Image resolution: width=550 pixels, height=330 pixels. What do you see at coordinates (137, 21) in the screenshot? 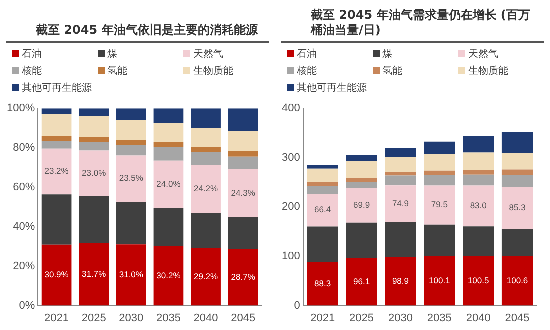
I see `chart-title: 截至 2045 年油气依旧是主要的消耗能源` at bounding box center [137, 21].